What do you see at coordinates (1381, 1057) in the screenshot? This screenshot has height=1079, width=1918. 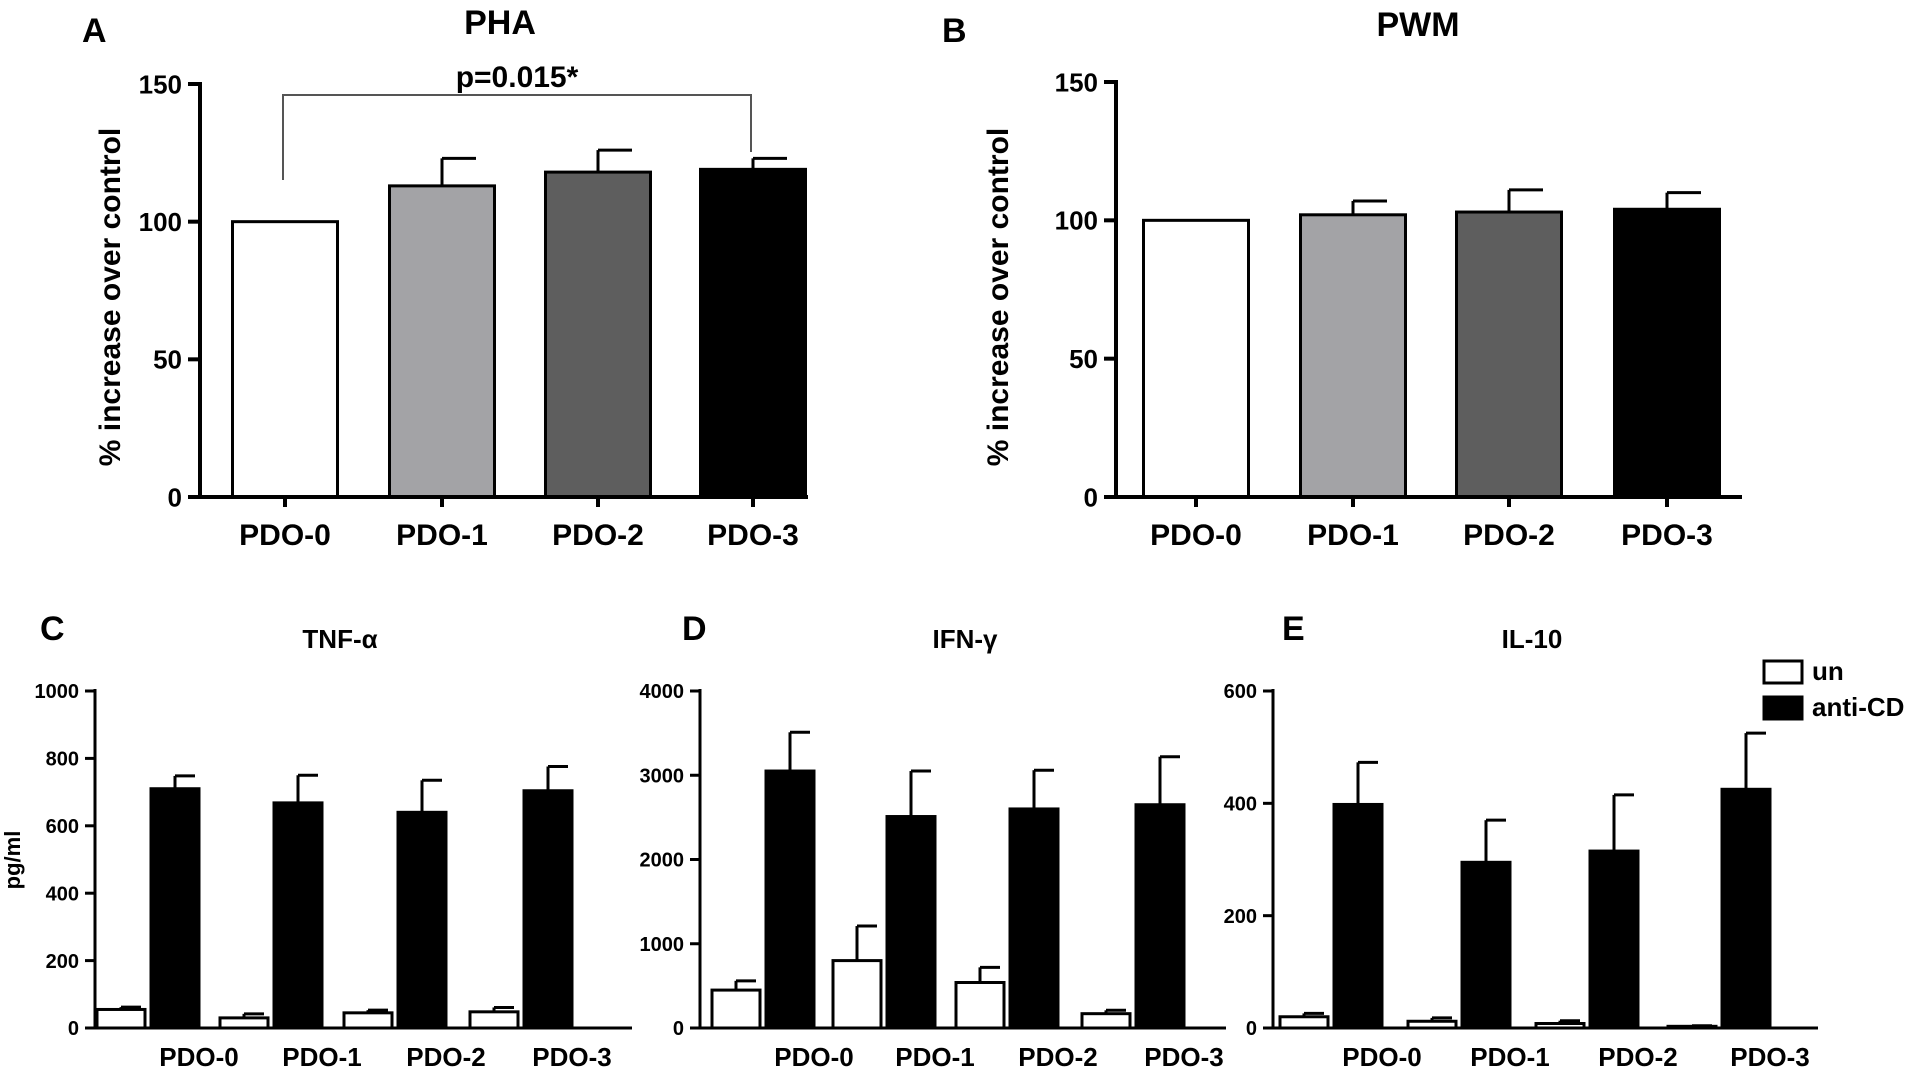 I see `x-tick-label-e: PDO-0` at bounding box center [1381, 1057].